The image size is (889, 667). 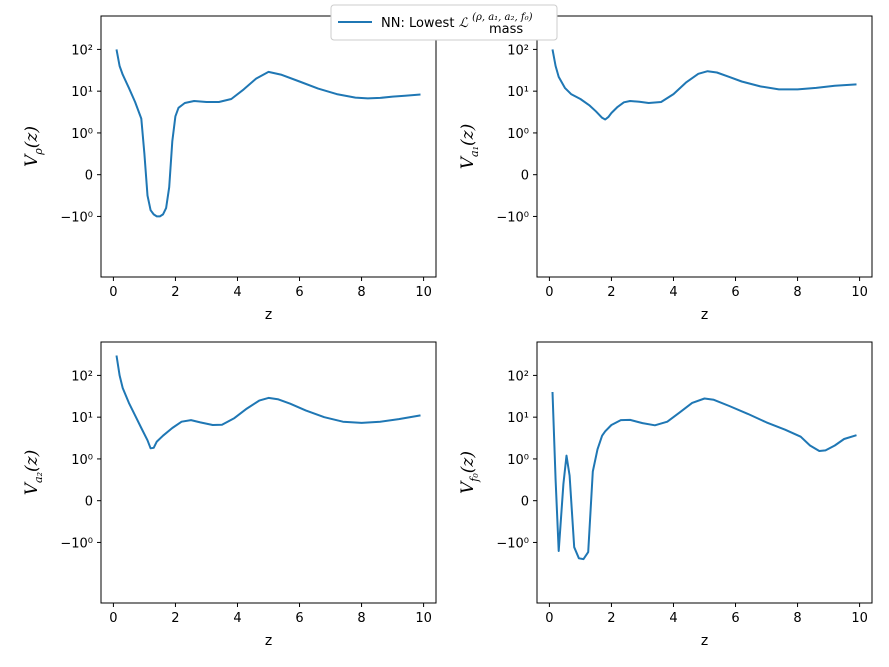 I want to click on legend-math-symbol: ℒ, so click(x=464, y=23).